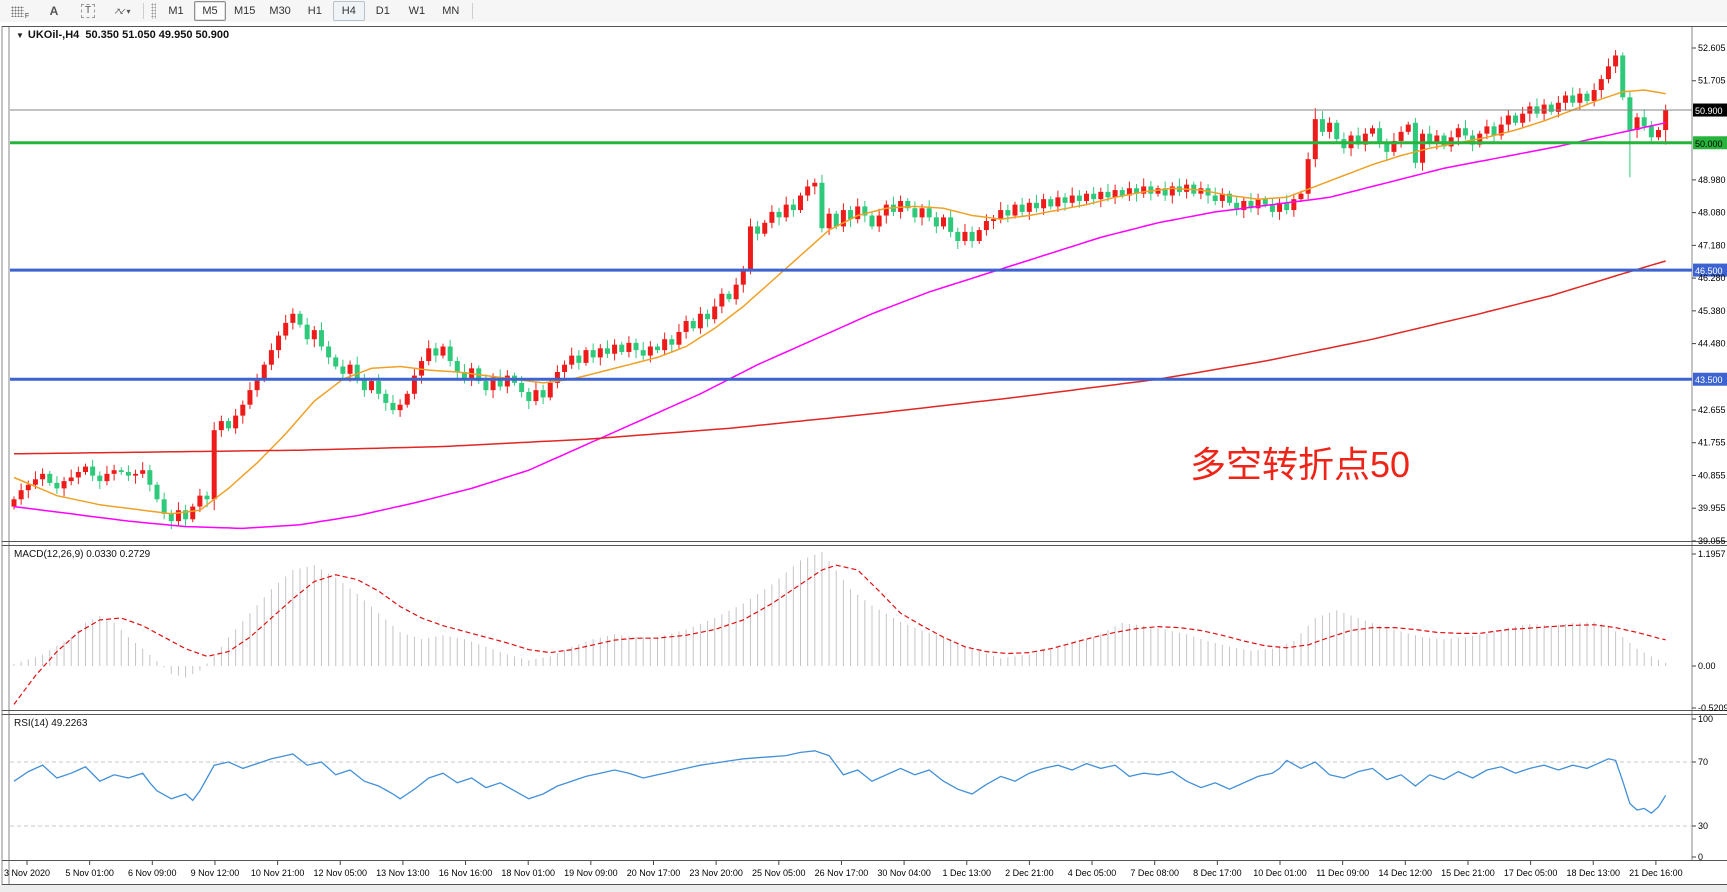 Image resolution: width=1727 pixels, height=892 pixels. I want to click on y-axis-tick-label: 51.705, so click(1712, 81).